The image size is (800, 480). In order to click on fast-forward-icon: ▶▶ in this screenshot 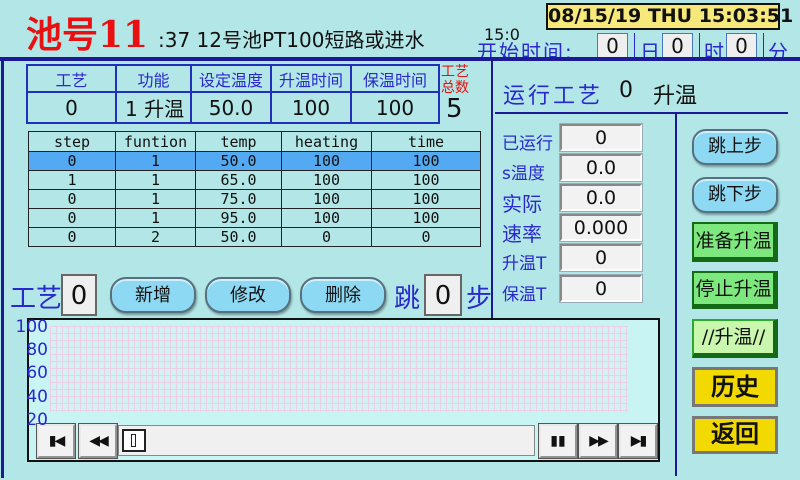, I will do `click(598, 441)`.